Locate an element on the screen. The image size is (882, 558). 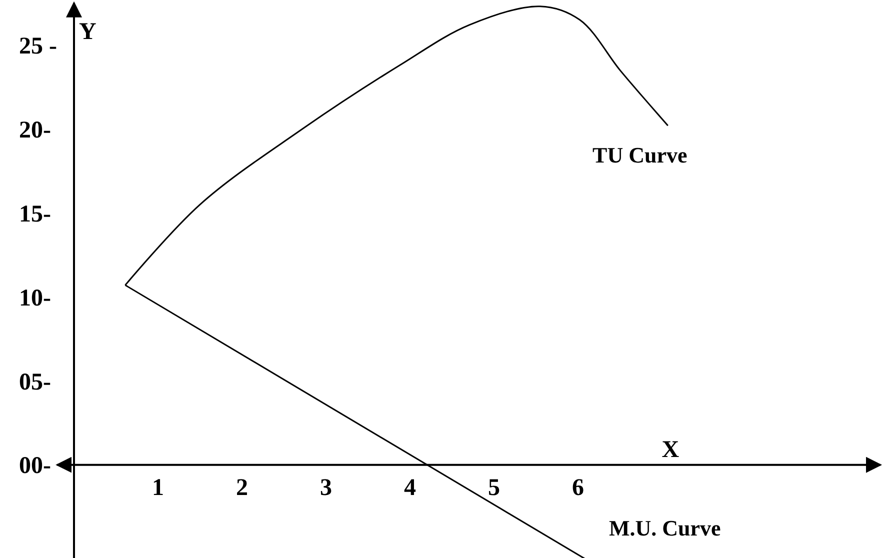
y-axis-title: Y is located at coordinates (87, 31).